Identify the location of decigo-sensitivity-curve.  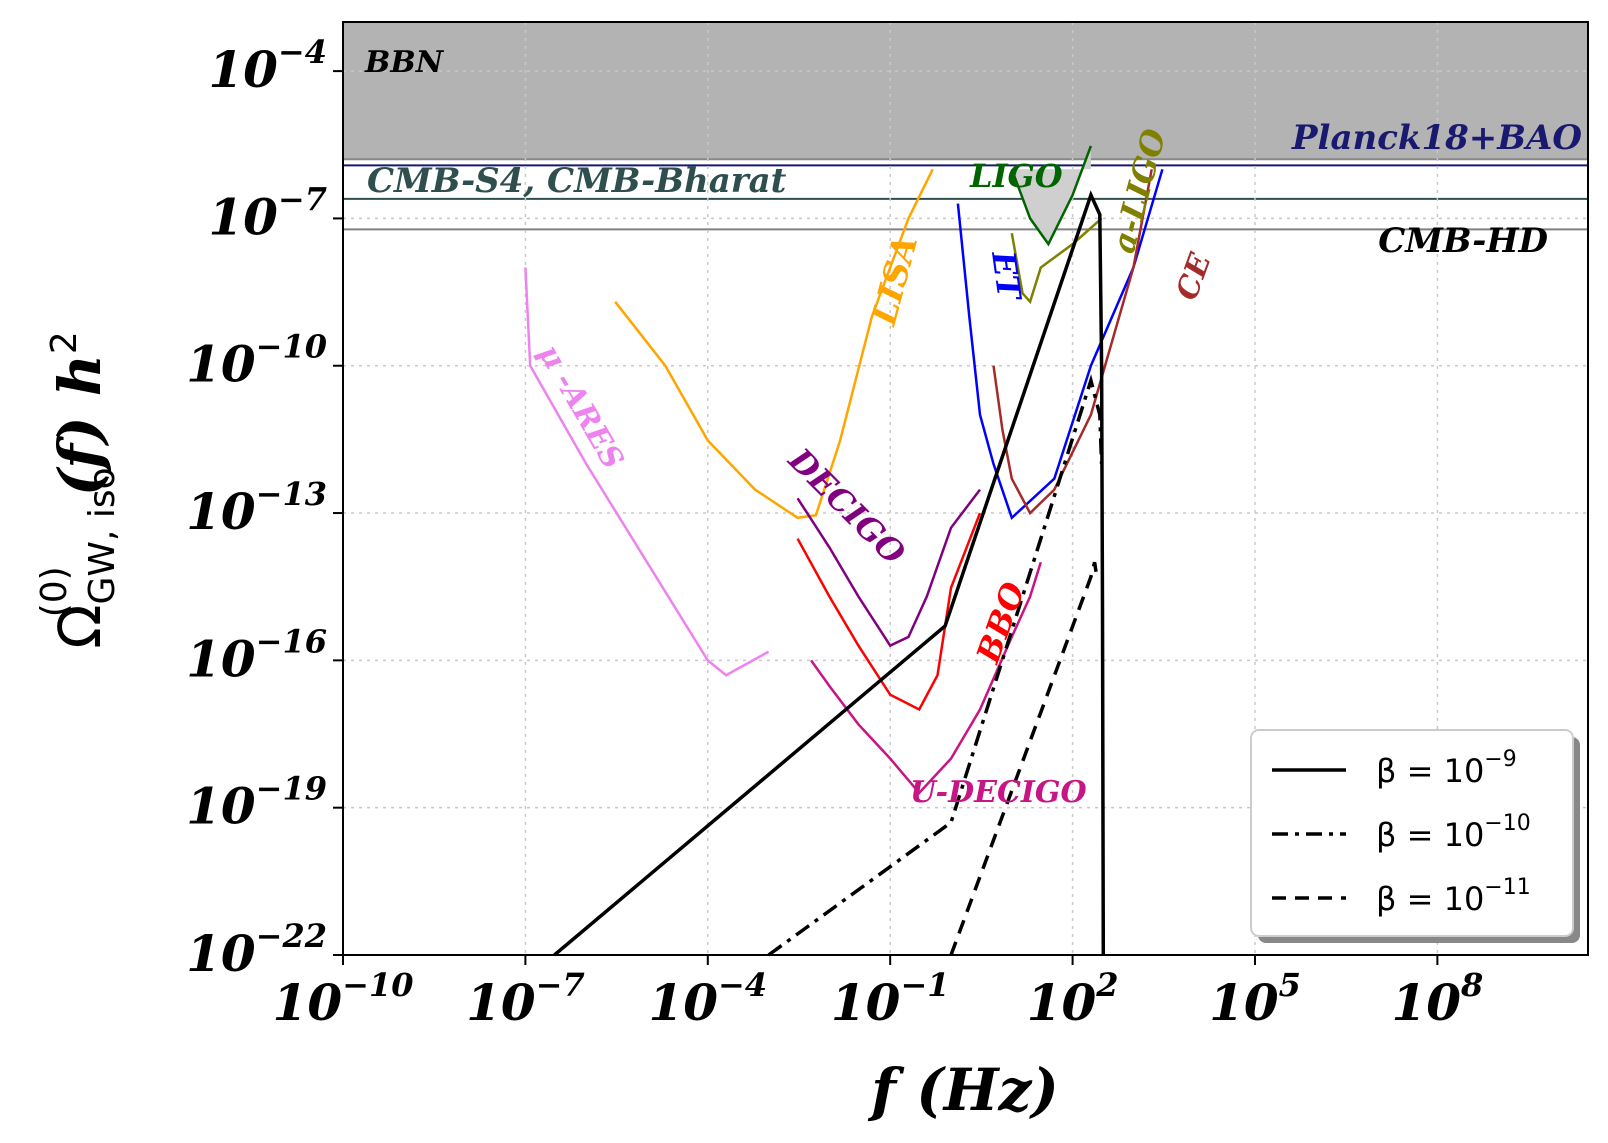
(888, 568).